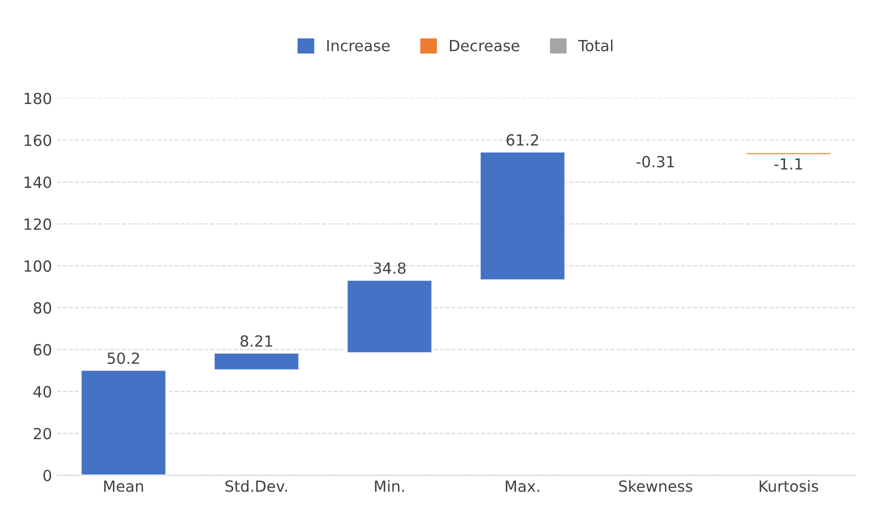 Image resolution: width=877 pixels, height=531 pixels. What do you see at coordinates (42, 392) in the screenshot?
I see `y-tick-label: 40` at bounding box center [42, 392].